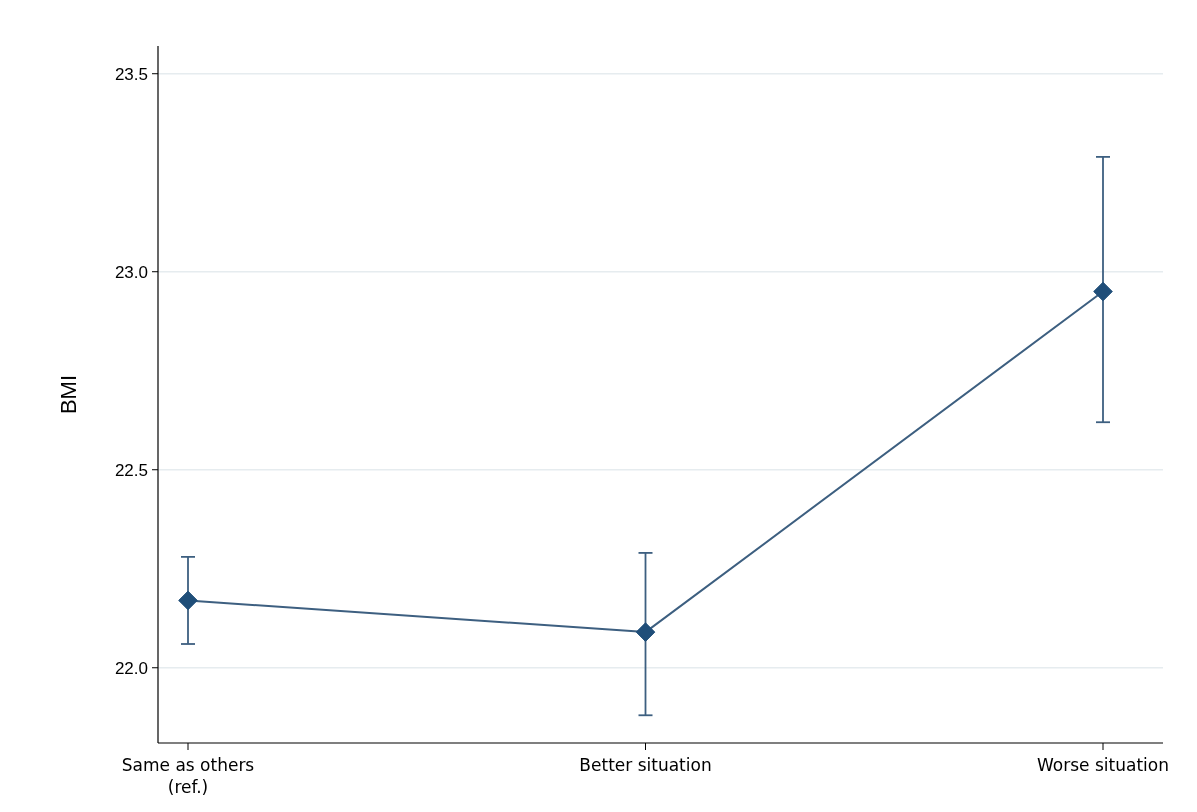 The height and width of the screenshot is (812, 1197). Describe the element at coordinates (1103, 765) in the screenshot. I see `x-tick-label: Worse situation` at that location.